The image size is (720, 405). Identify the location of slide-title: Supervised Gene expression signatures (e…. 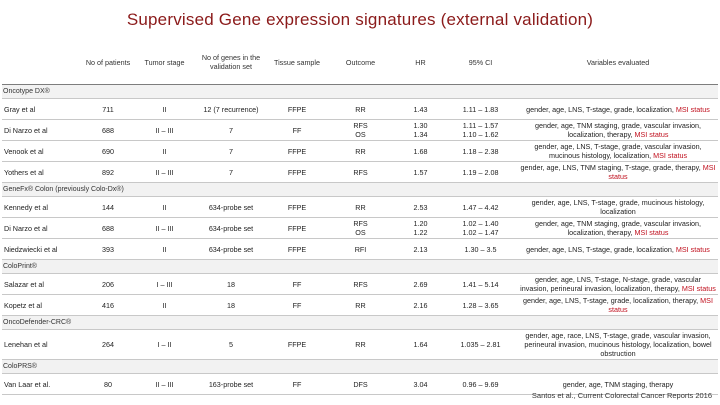
(360, 19).